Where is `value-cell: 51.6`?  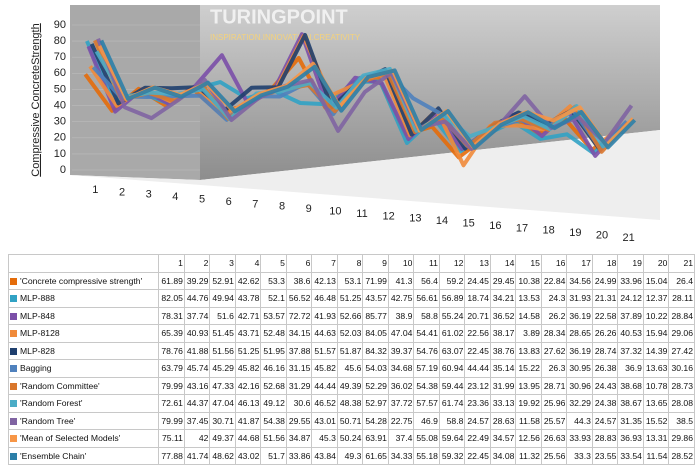 value-cell: 51.6 is located at coordinates (222, 315).